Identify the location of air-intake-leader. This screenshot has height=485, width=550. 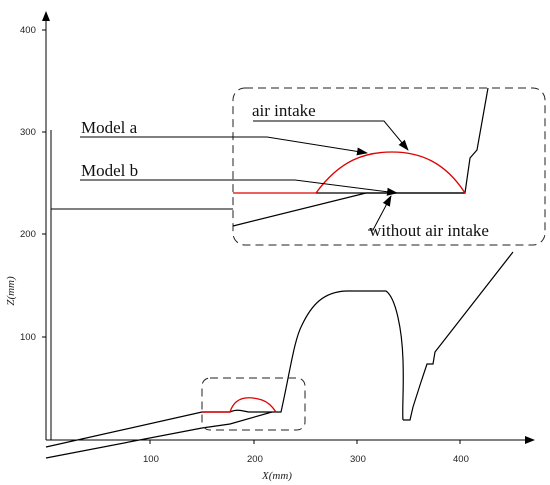
(331, 135).